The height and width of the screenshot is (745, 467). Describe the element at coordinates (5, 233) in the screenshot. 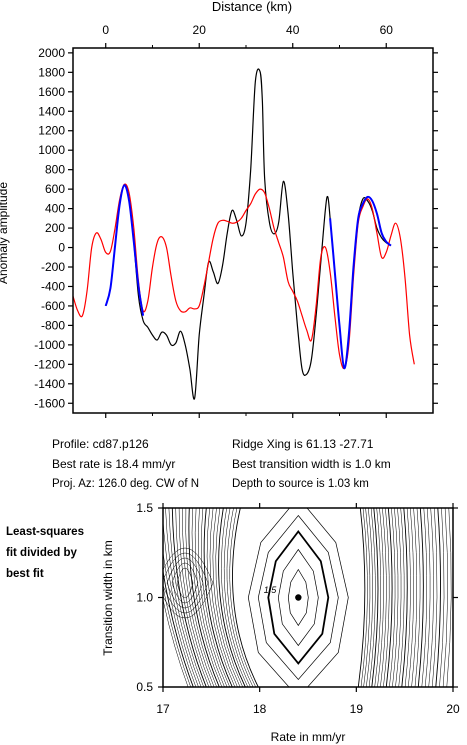

I see `top-y-axis-label: Anomaly amplitude` at that location.